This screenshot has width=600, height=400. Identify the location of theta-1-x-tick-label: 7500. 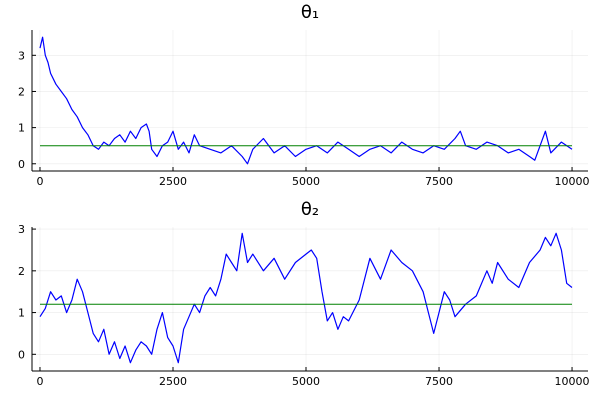
(439, 181).